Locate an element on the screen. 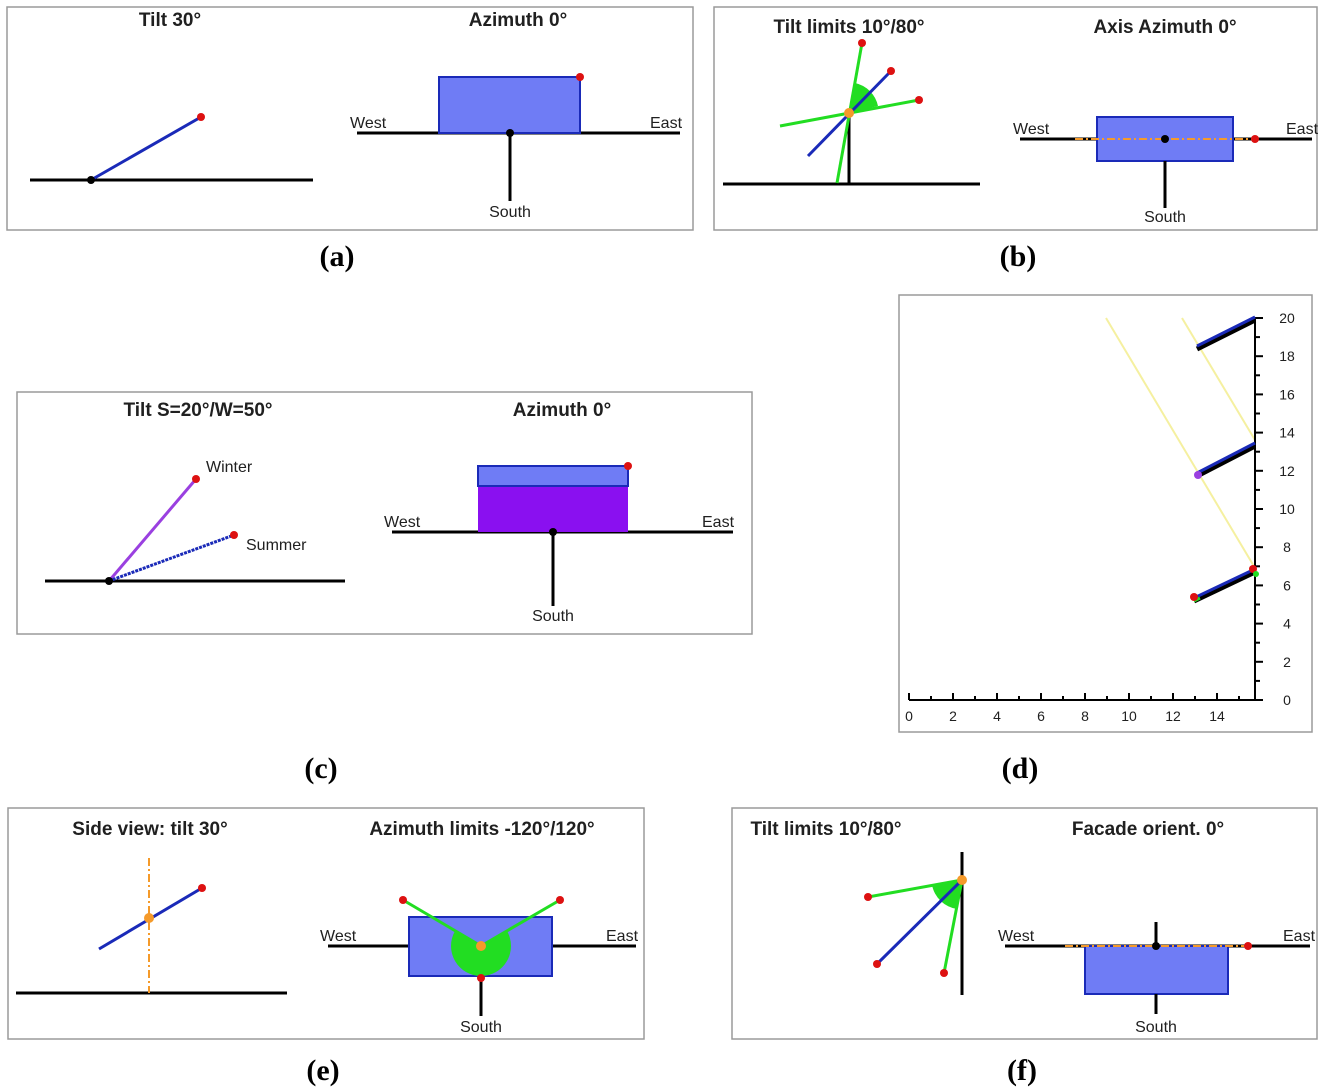 This screenshot has height=1089, width=1325. panel-c-caption: (c) is located at coordinates (320, 768).